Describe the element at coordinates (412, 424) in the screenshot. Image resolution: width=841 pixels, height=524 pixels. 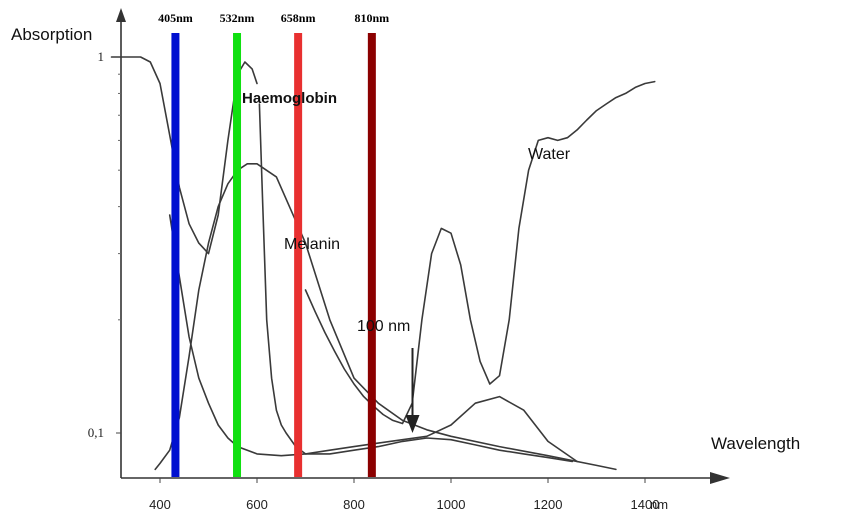
I see `annotation-arrow-head` at that location.